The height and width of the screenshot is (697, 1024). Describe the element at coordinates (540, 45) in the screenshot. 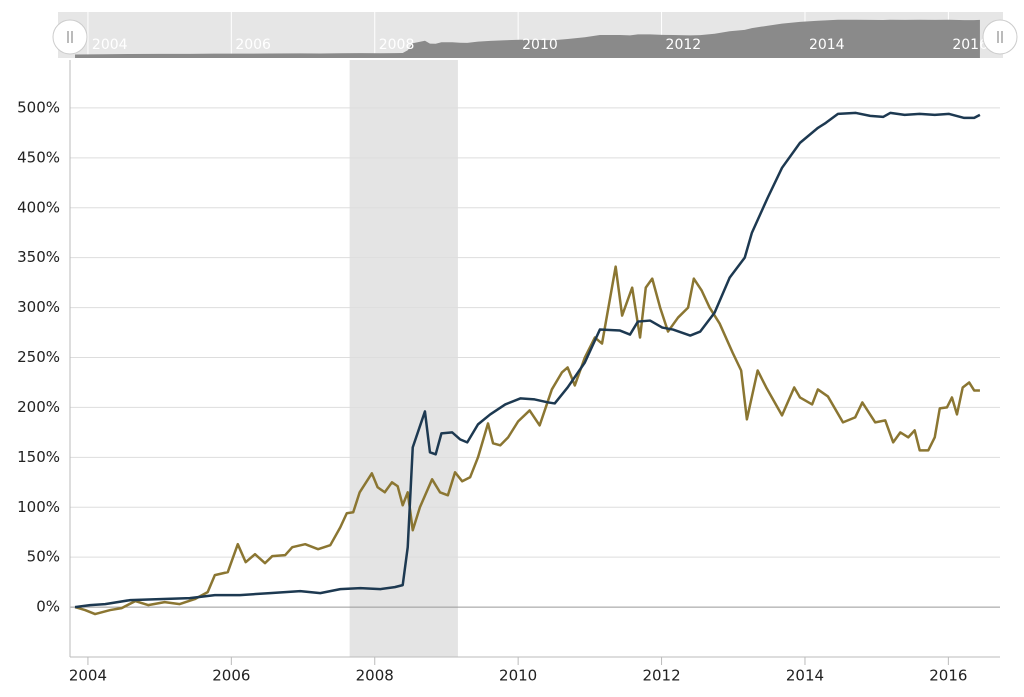

I see `navigator-label: 2010` at that location.